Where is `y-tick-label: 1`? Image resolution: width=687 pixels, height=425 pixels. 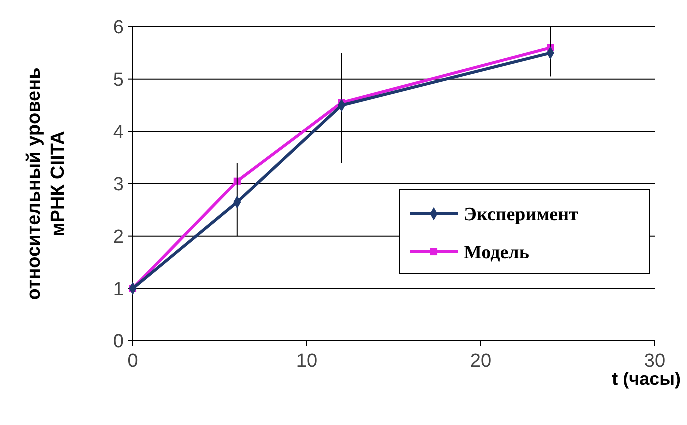
y-tick-label: 1 is located at coordinates (118, 289).